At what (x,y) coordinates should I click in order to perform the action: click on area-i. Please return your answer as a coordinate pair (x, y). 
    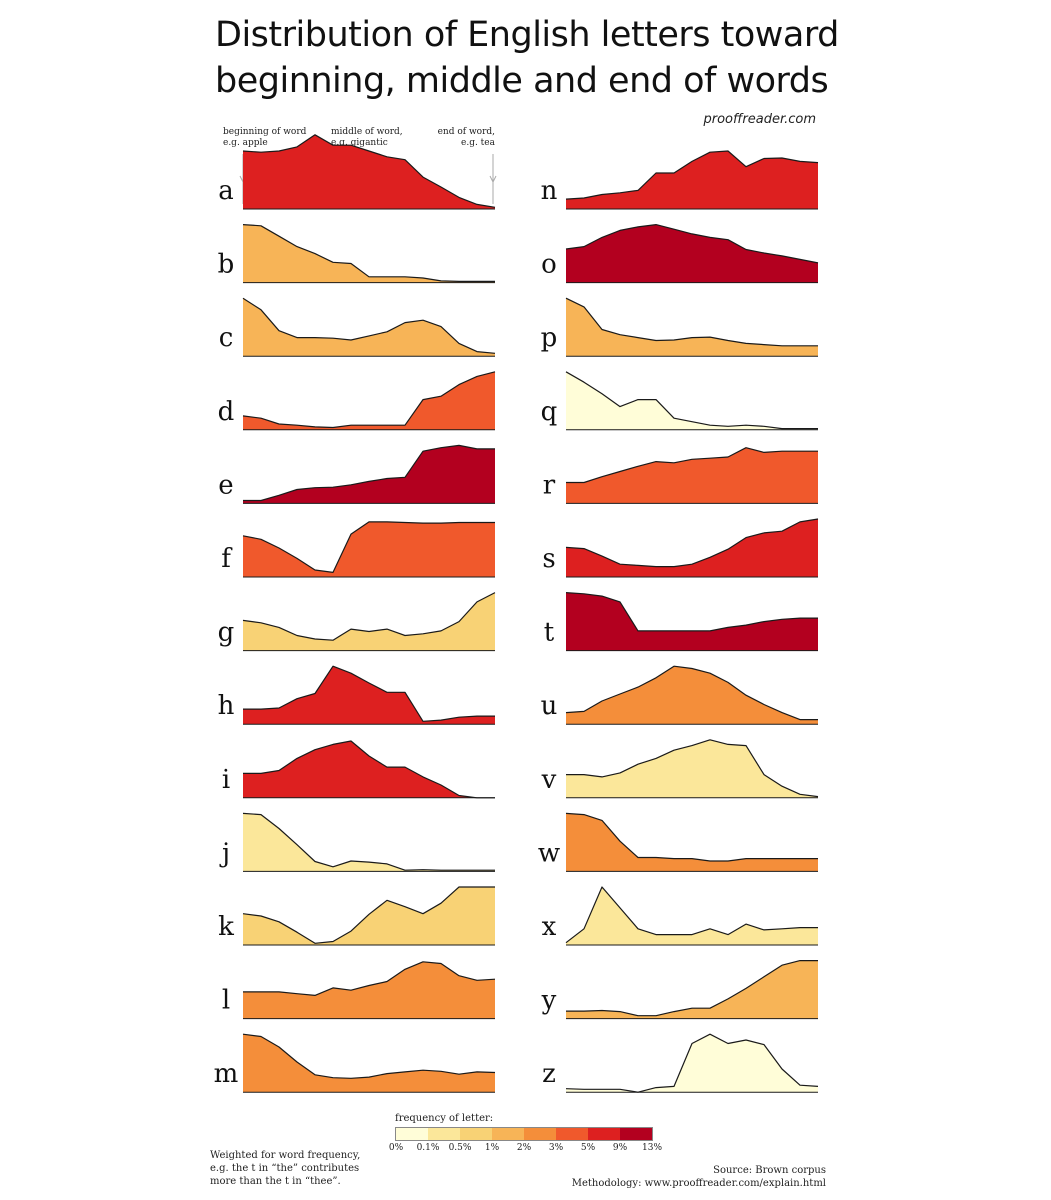
    Looking at the image, I should click on (369, 769).